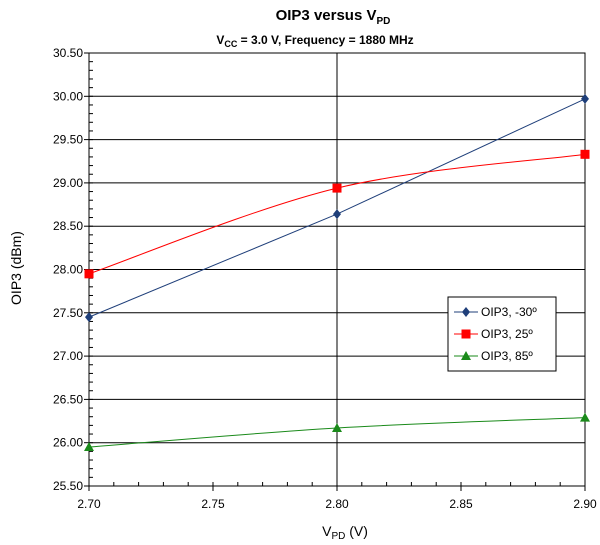 This screenshot has width=600, height=545. Describe the element at coordinates (333, 17) in the screenshot. I see `chart-title: OIP3 versus VPD` at that location.